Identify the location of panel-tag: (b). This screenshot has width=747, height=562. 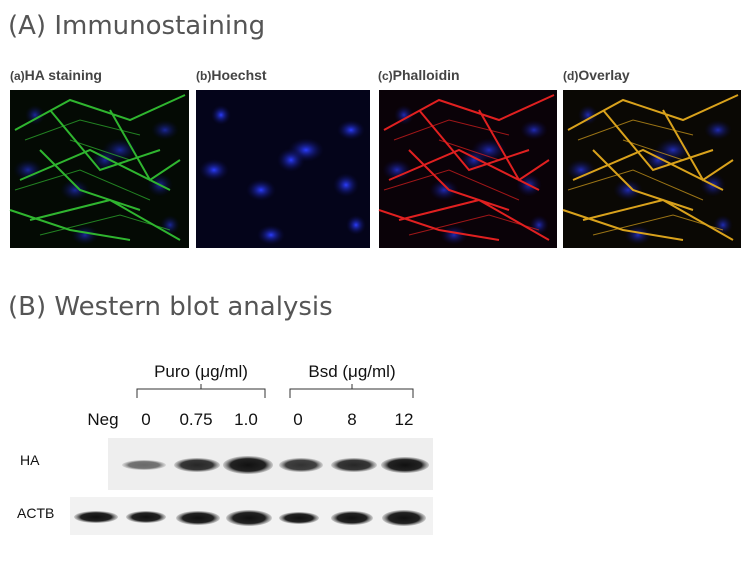
(203, 76).